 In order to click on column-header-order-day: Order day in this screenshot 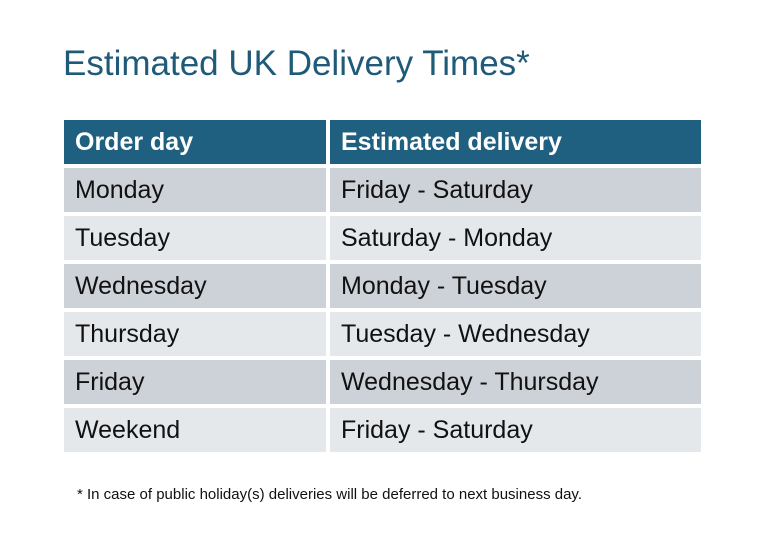, I will do `click(195, 142)`.